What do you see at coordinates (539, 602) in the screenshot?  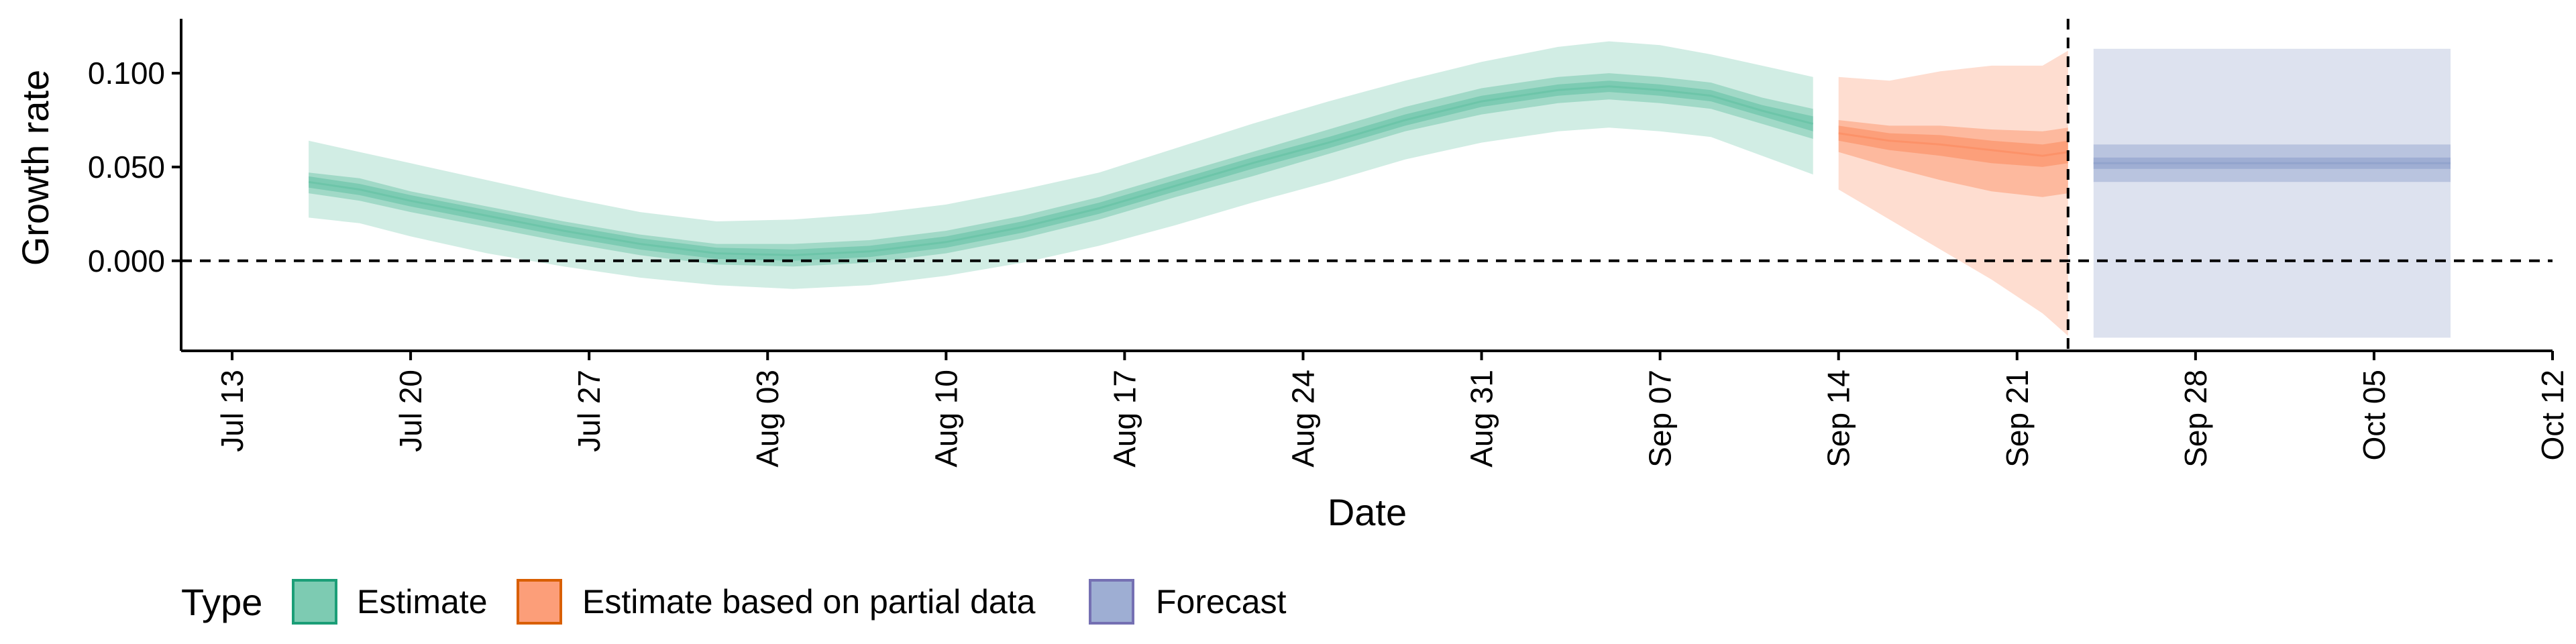 I see `legend-key-estimate-based-on-partial-data` at bounding box center [539, 602].